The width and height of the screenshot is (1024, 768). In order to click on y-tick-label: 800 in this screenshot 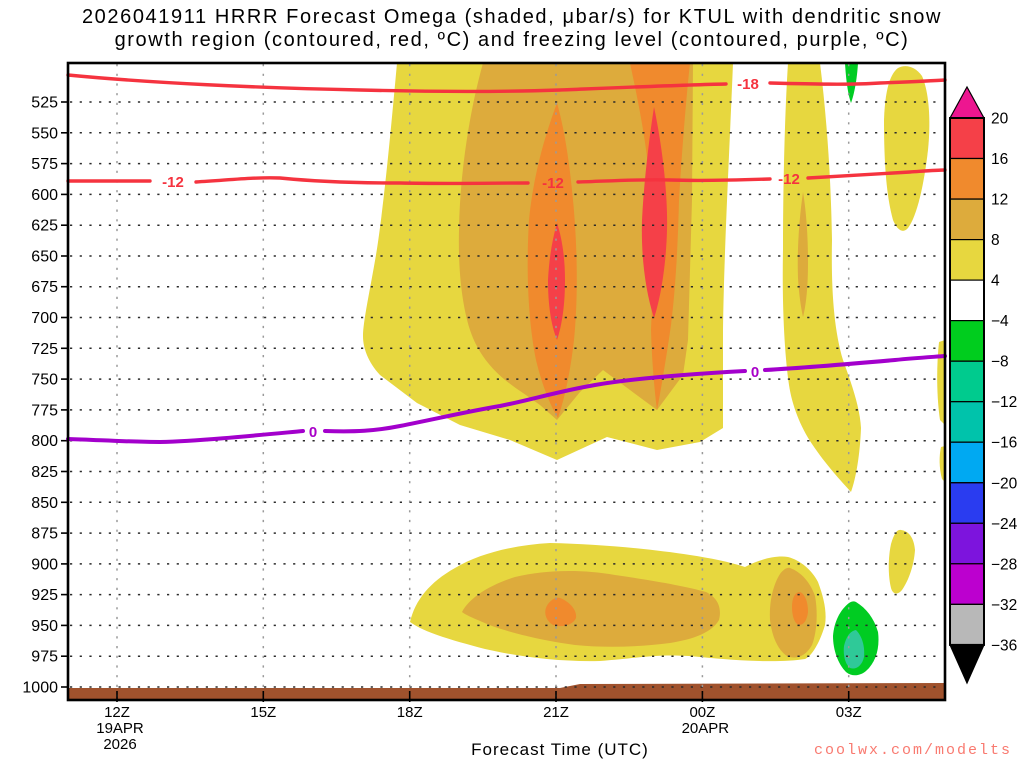, I will do `click(44, 441)`.